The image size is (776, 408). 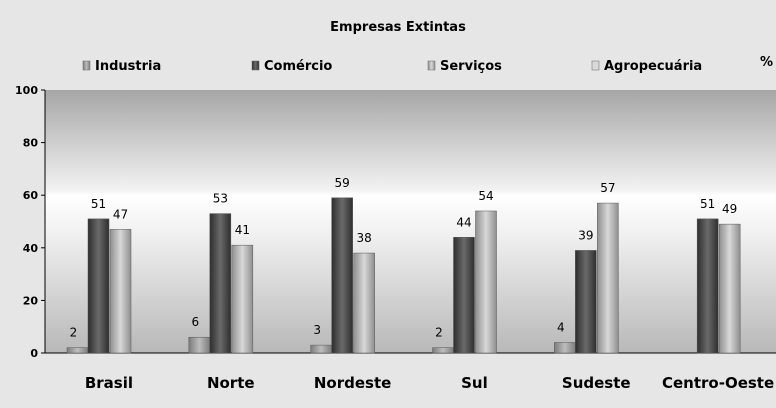 I want to click on unit-label: %, so click(x=766, y=62).